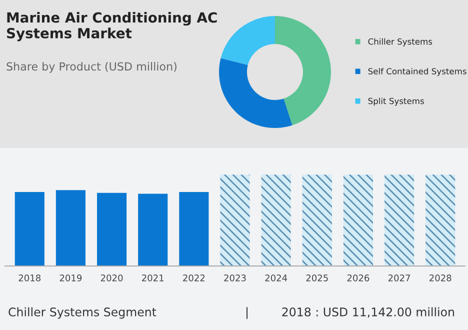 This screenshot has width=468, height=330. I want to click on x-tick-label: 2026, so click(358, 278).